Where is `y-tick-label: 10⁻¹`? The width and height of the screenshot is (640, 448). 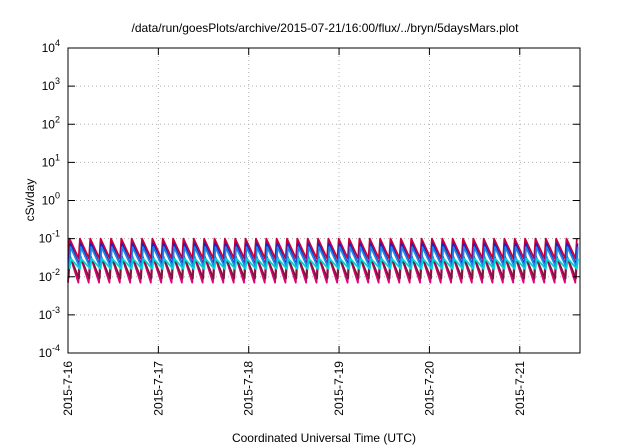
y-tick-label: 10⁻¹ is located at coordinates (49, 237).